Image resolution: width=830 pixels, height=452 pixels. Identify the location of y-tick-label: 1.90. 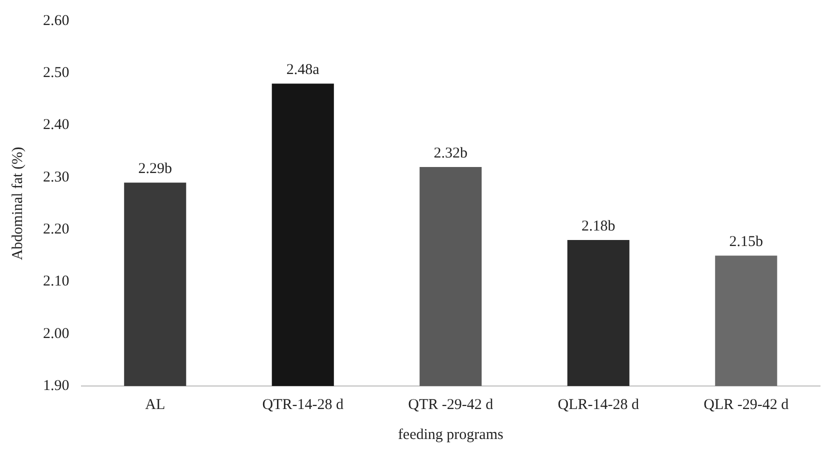
(56, 386).